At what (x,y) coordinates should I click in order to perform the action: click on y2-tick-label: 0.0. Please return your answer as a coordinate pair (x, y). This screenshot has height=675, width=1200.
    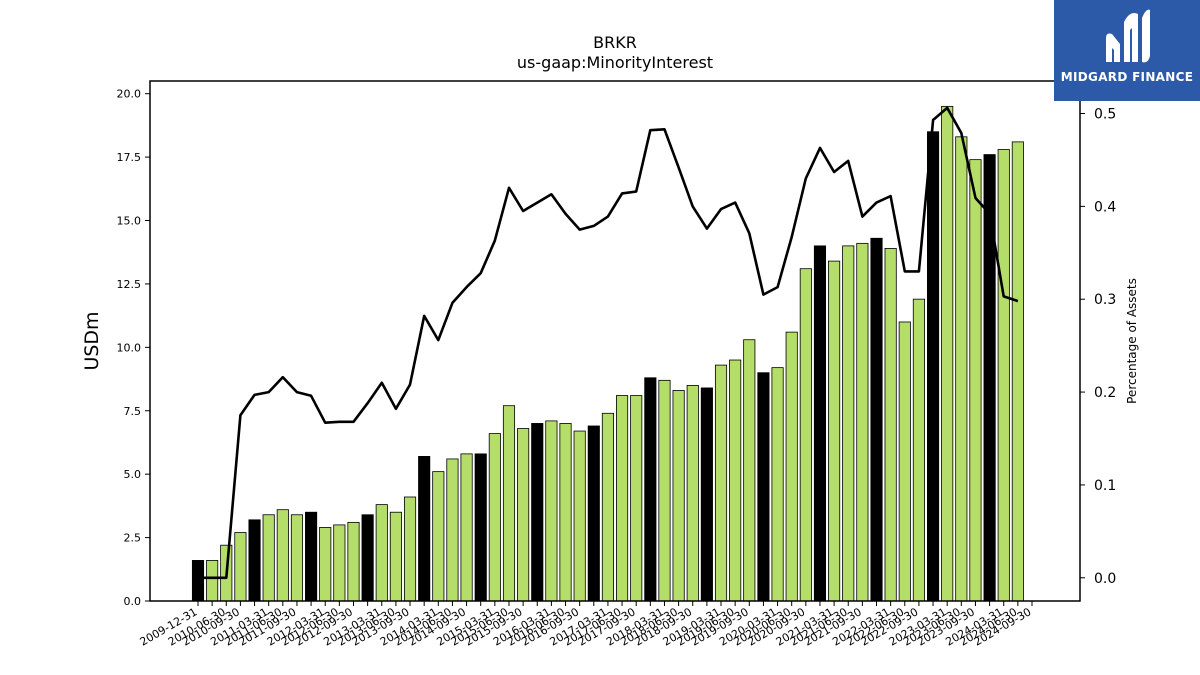
    Looking at the image, I should click on (1105, 579).